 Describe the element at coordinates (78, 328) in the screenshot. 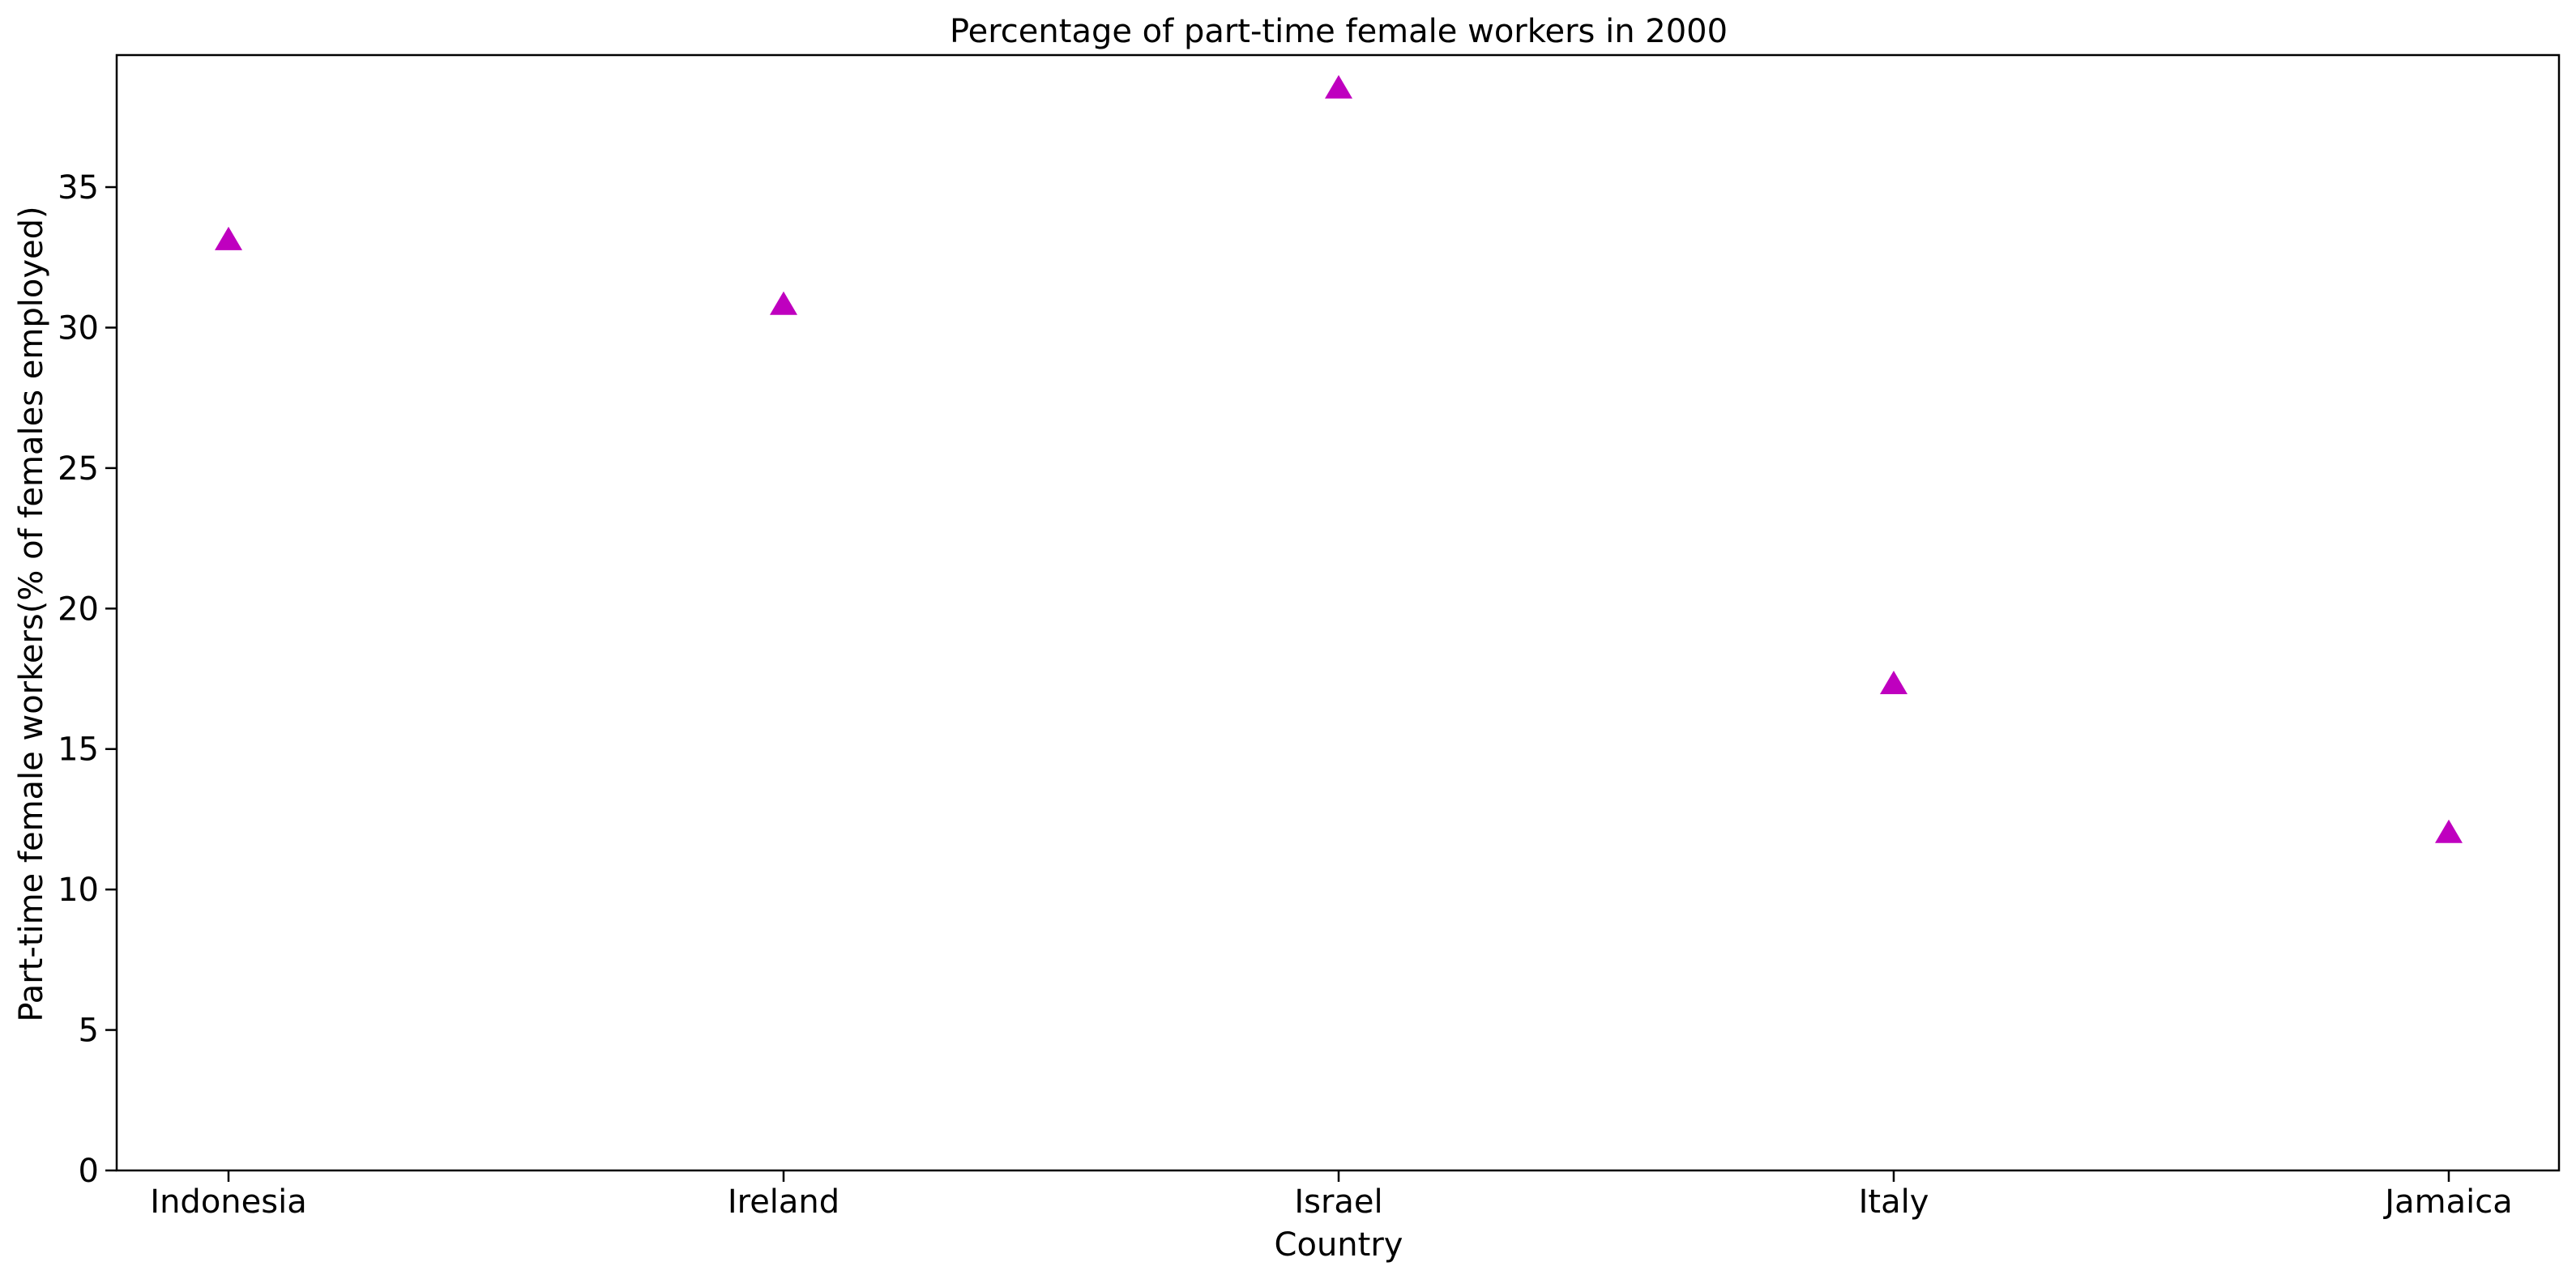

I see `y-tick-label: 30` at that location.